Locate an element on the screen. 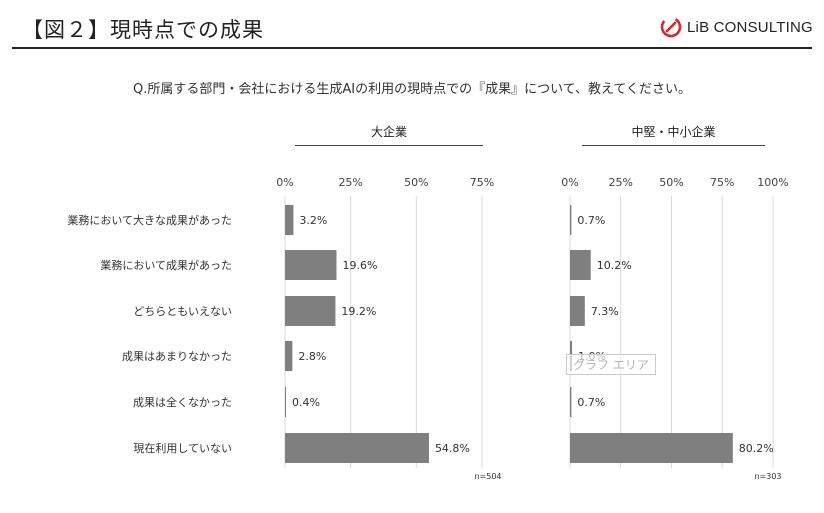 The width and height of the screenshot is (824, 513). value-label: 0.4% is located at coordinates (306, 402).